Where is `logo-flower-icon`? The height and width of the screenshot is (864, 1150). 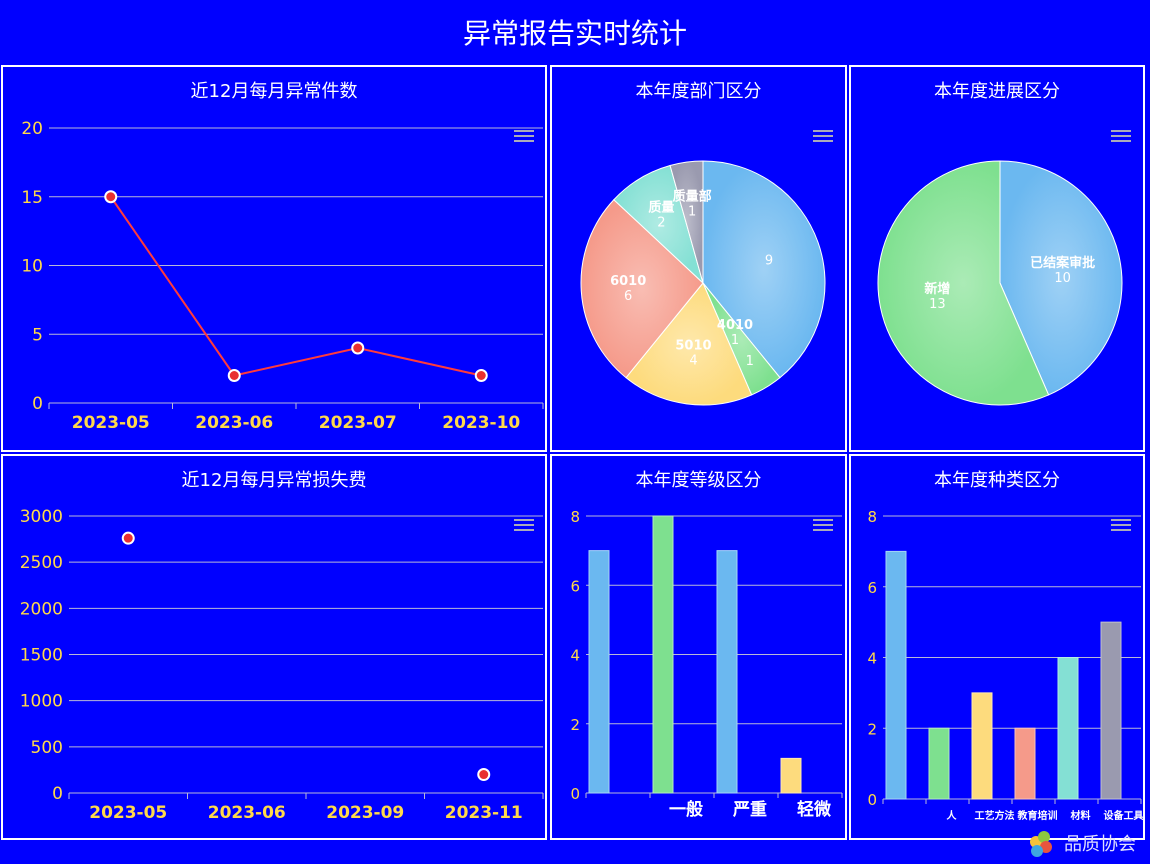
logo-flower-icon is located at coordinates (1041, 844).